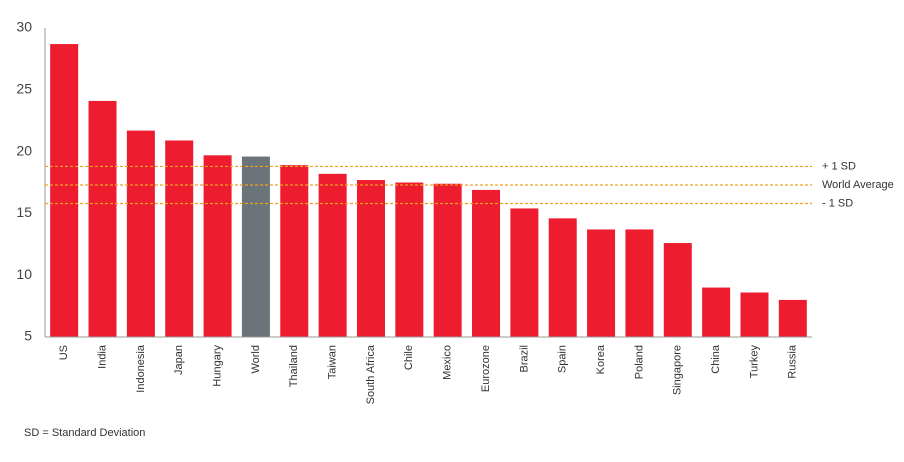  I want to click on y-tick-label: 30, so click(24, 27).